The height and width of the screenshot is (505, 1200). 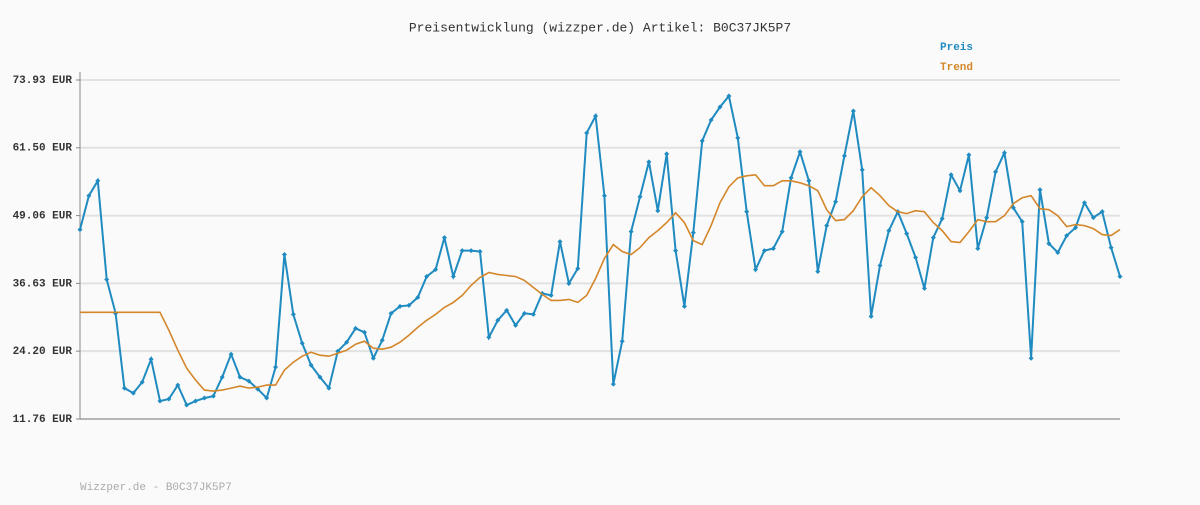 What do you see at coordinates (43, 81) in the screenshot?
I see `y-tick-label: 73.93 EUR` at bounding box center [43, 81].